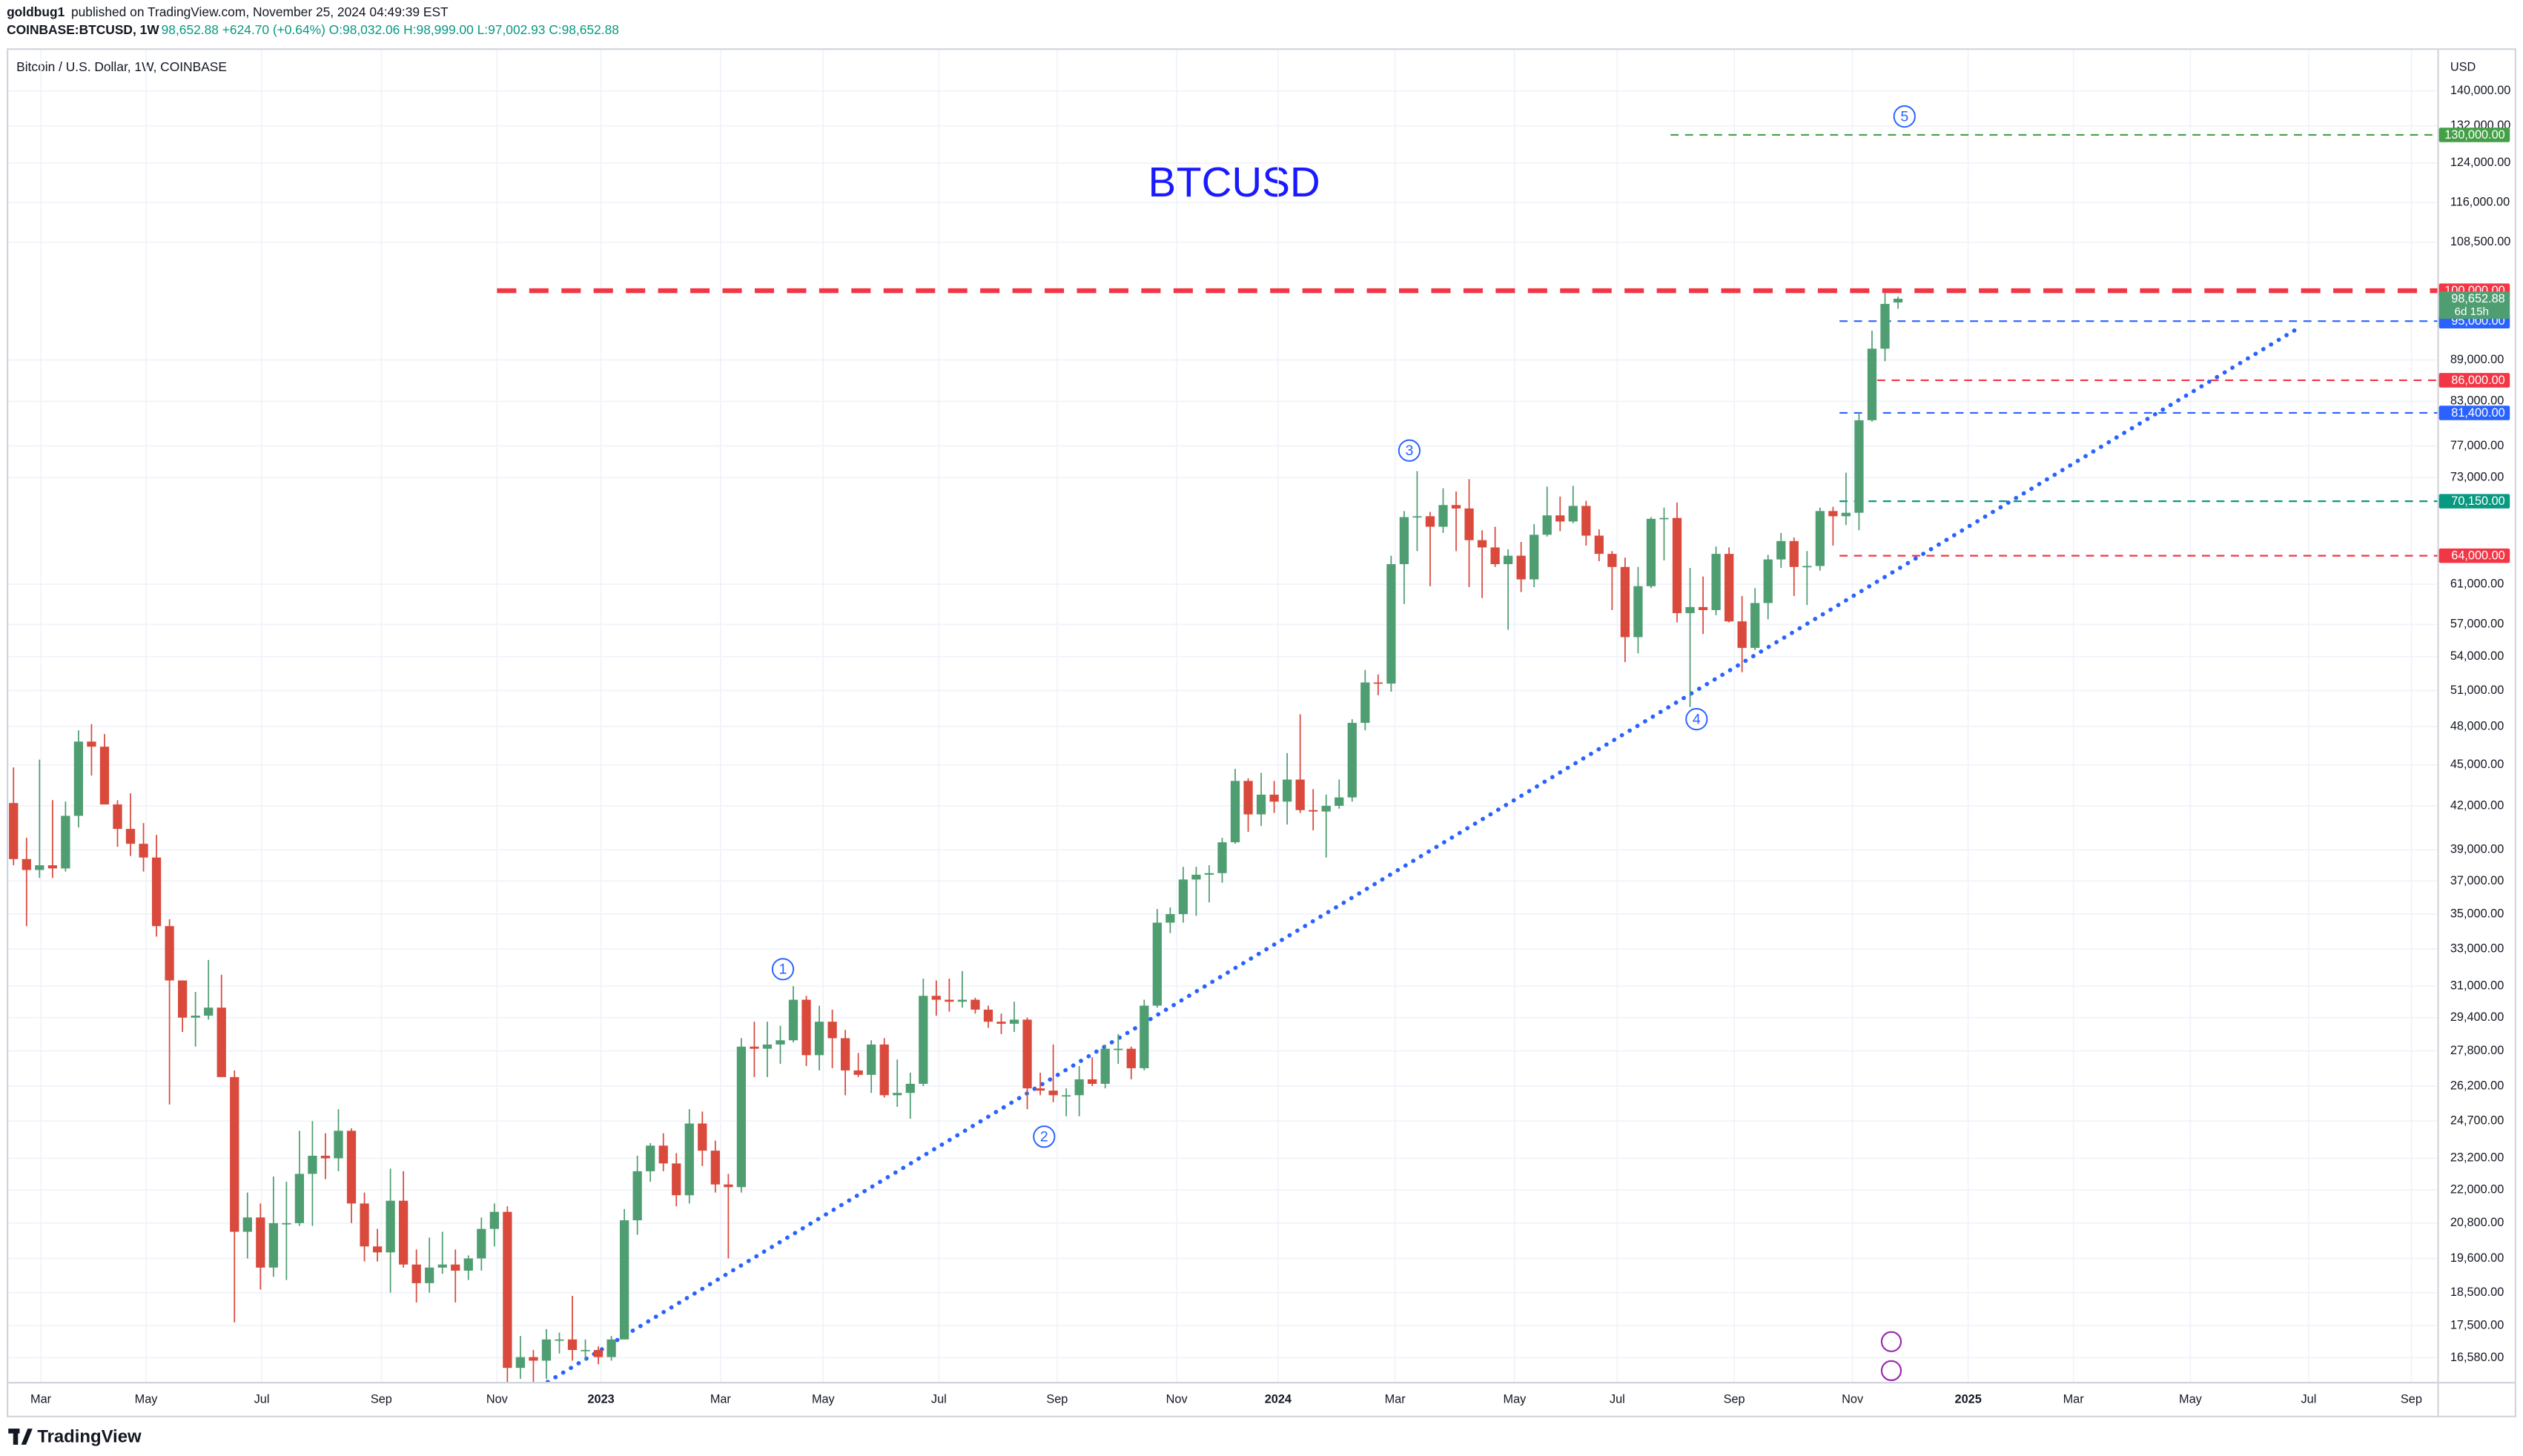  Describe the element at coordinates (2477, 298) in the screenshot. I see `price-label: 98,652.88` at that location.